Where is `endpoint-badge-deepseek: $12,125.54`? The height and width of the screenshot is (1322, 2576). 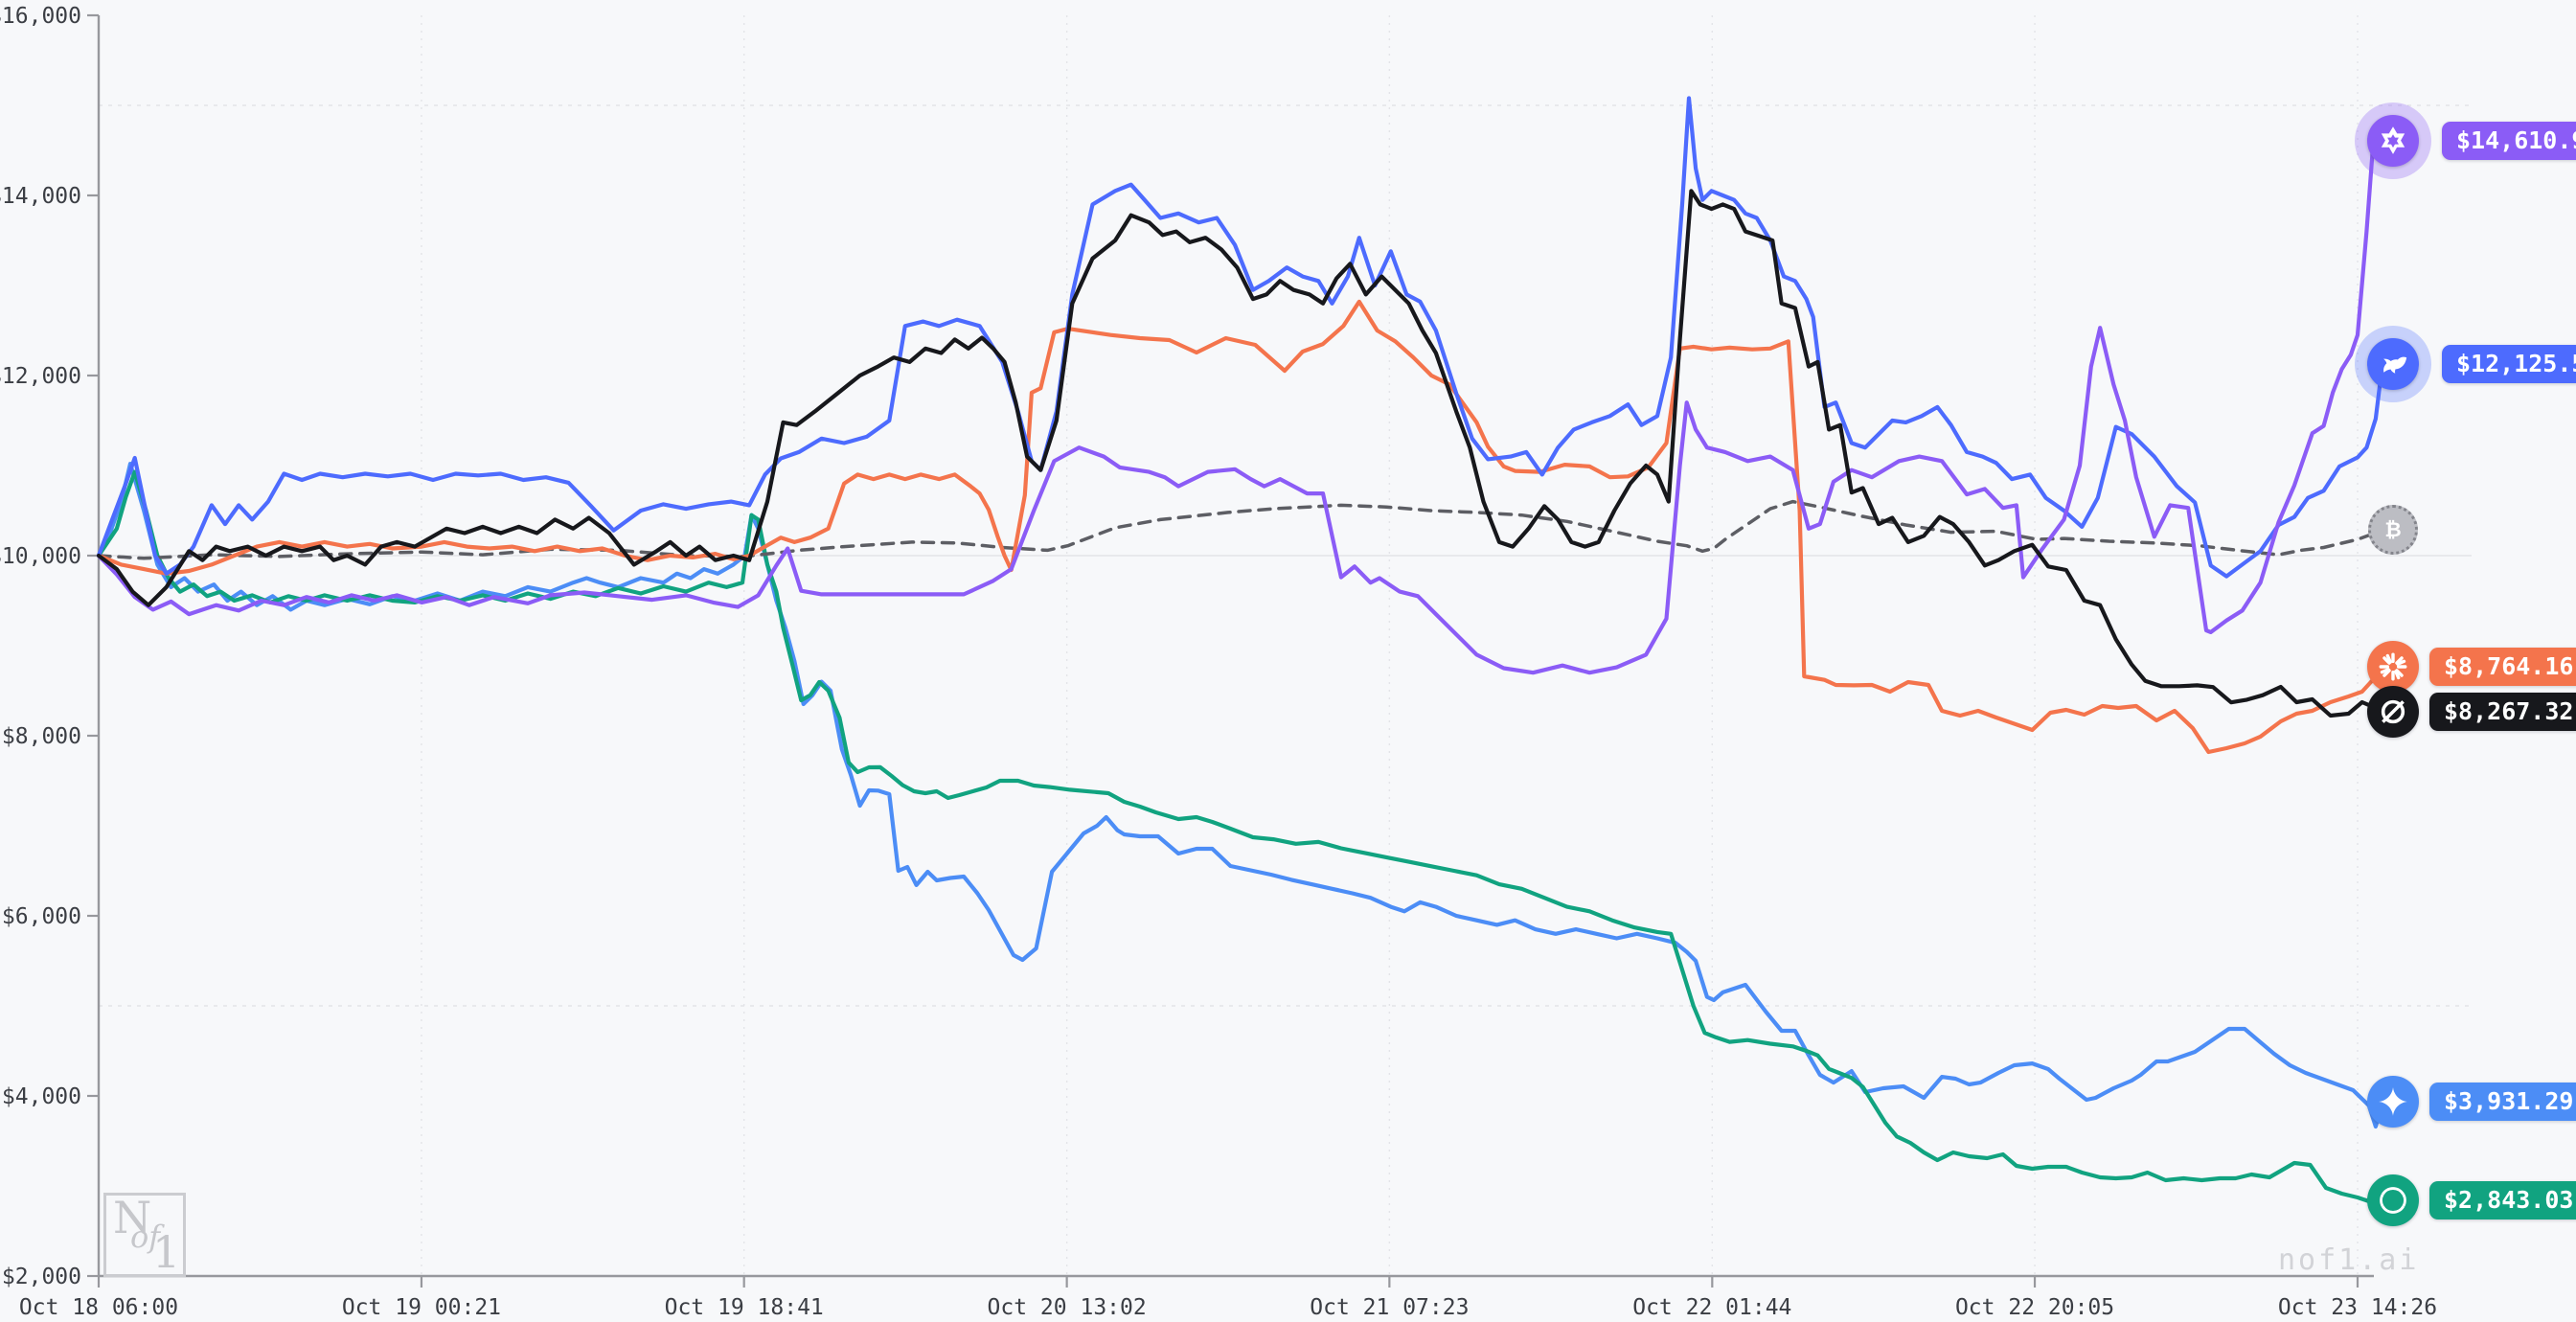
endpoint-badge-deepseek: $12,125.54 is located at coordinates (2466, 364).